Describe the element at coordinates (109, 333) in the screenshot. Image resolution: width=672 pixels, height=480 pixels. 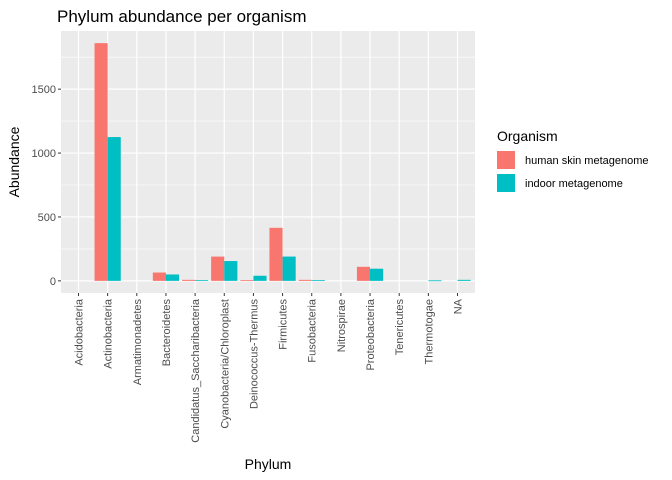
I see `x-tick-label: Actinobacteria` at that location.